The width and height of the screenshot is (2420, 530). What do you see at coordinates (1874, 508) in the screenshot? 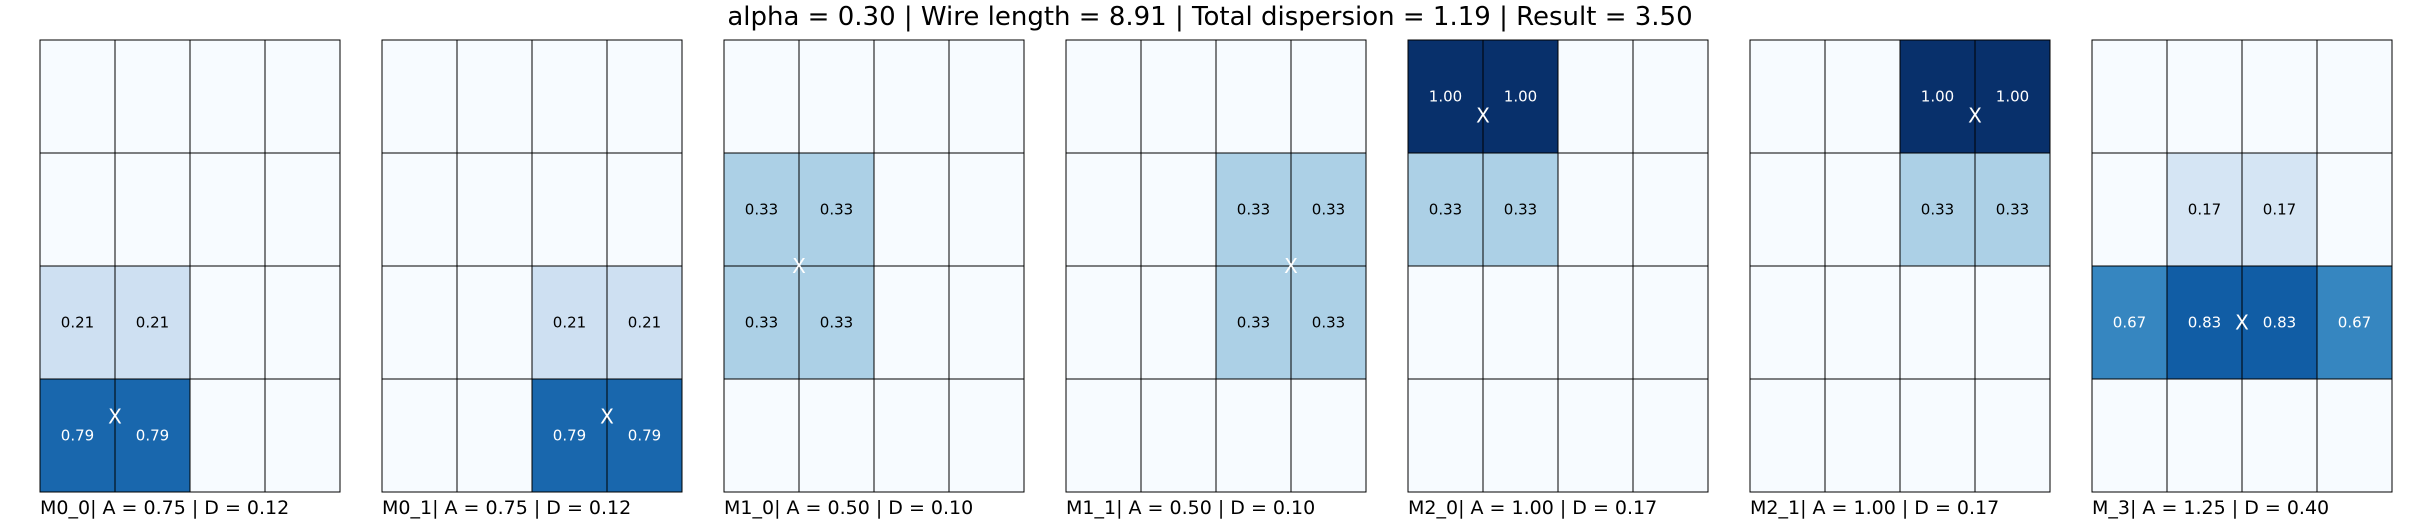
I see `panel-label: M2_1| A = 1.00 | D = 0.17` at bounding box center [1874, 508].